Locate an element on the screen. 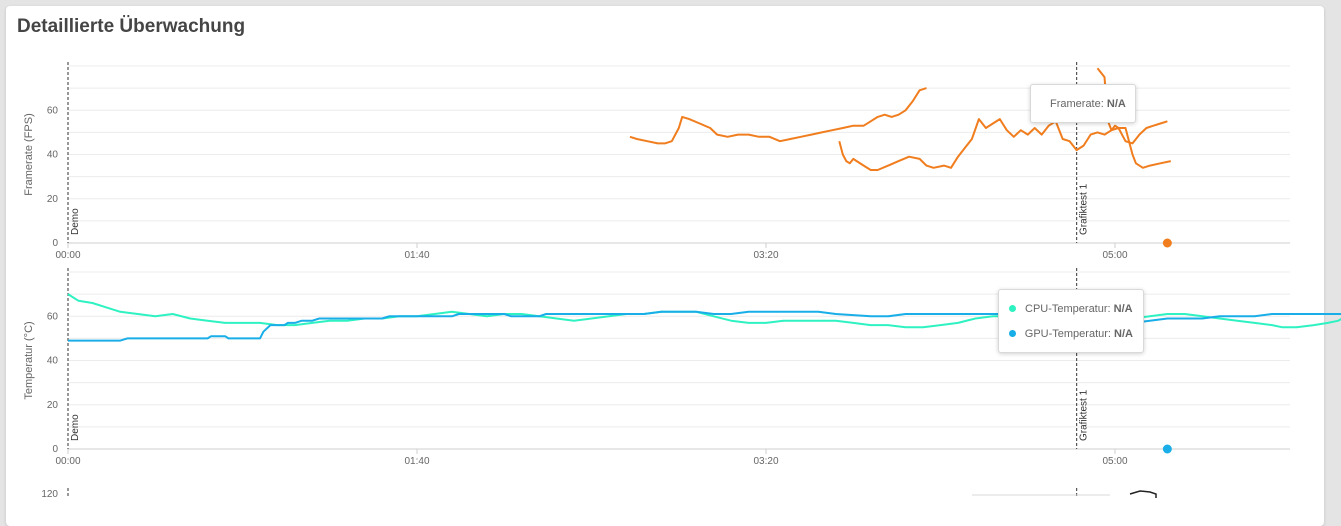  tooltip-row-gpu: GPU-Temperatur: N/A is located at coordinates (1071, 333).